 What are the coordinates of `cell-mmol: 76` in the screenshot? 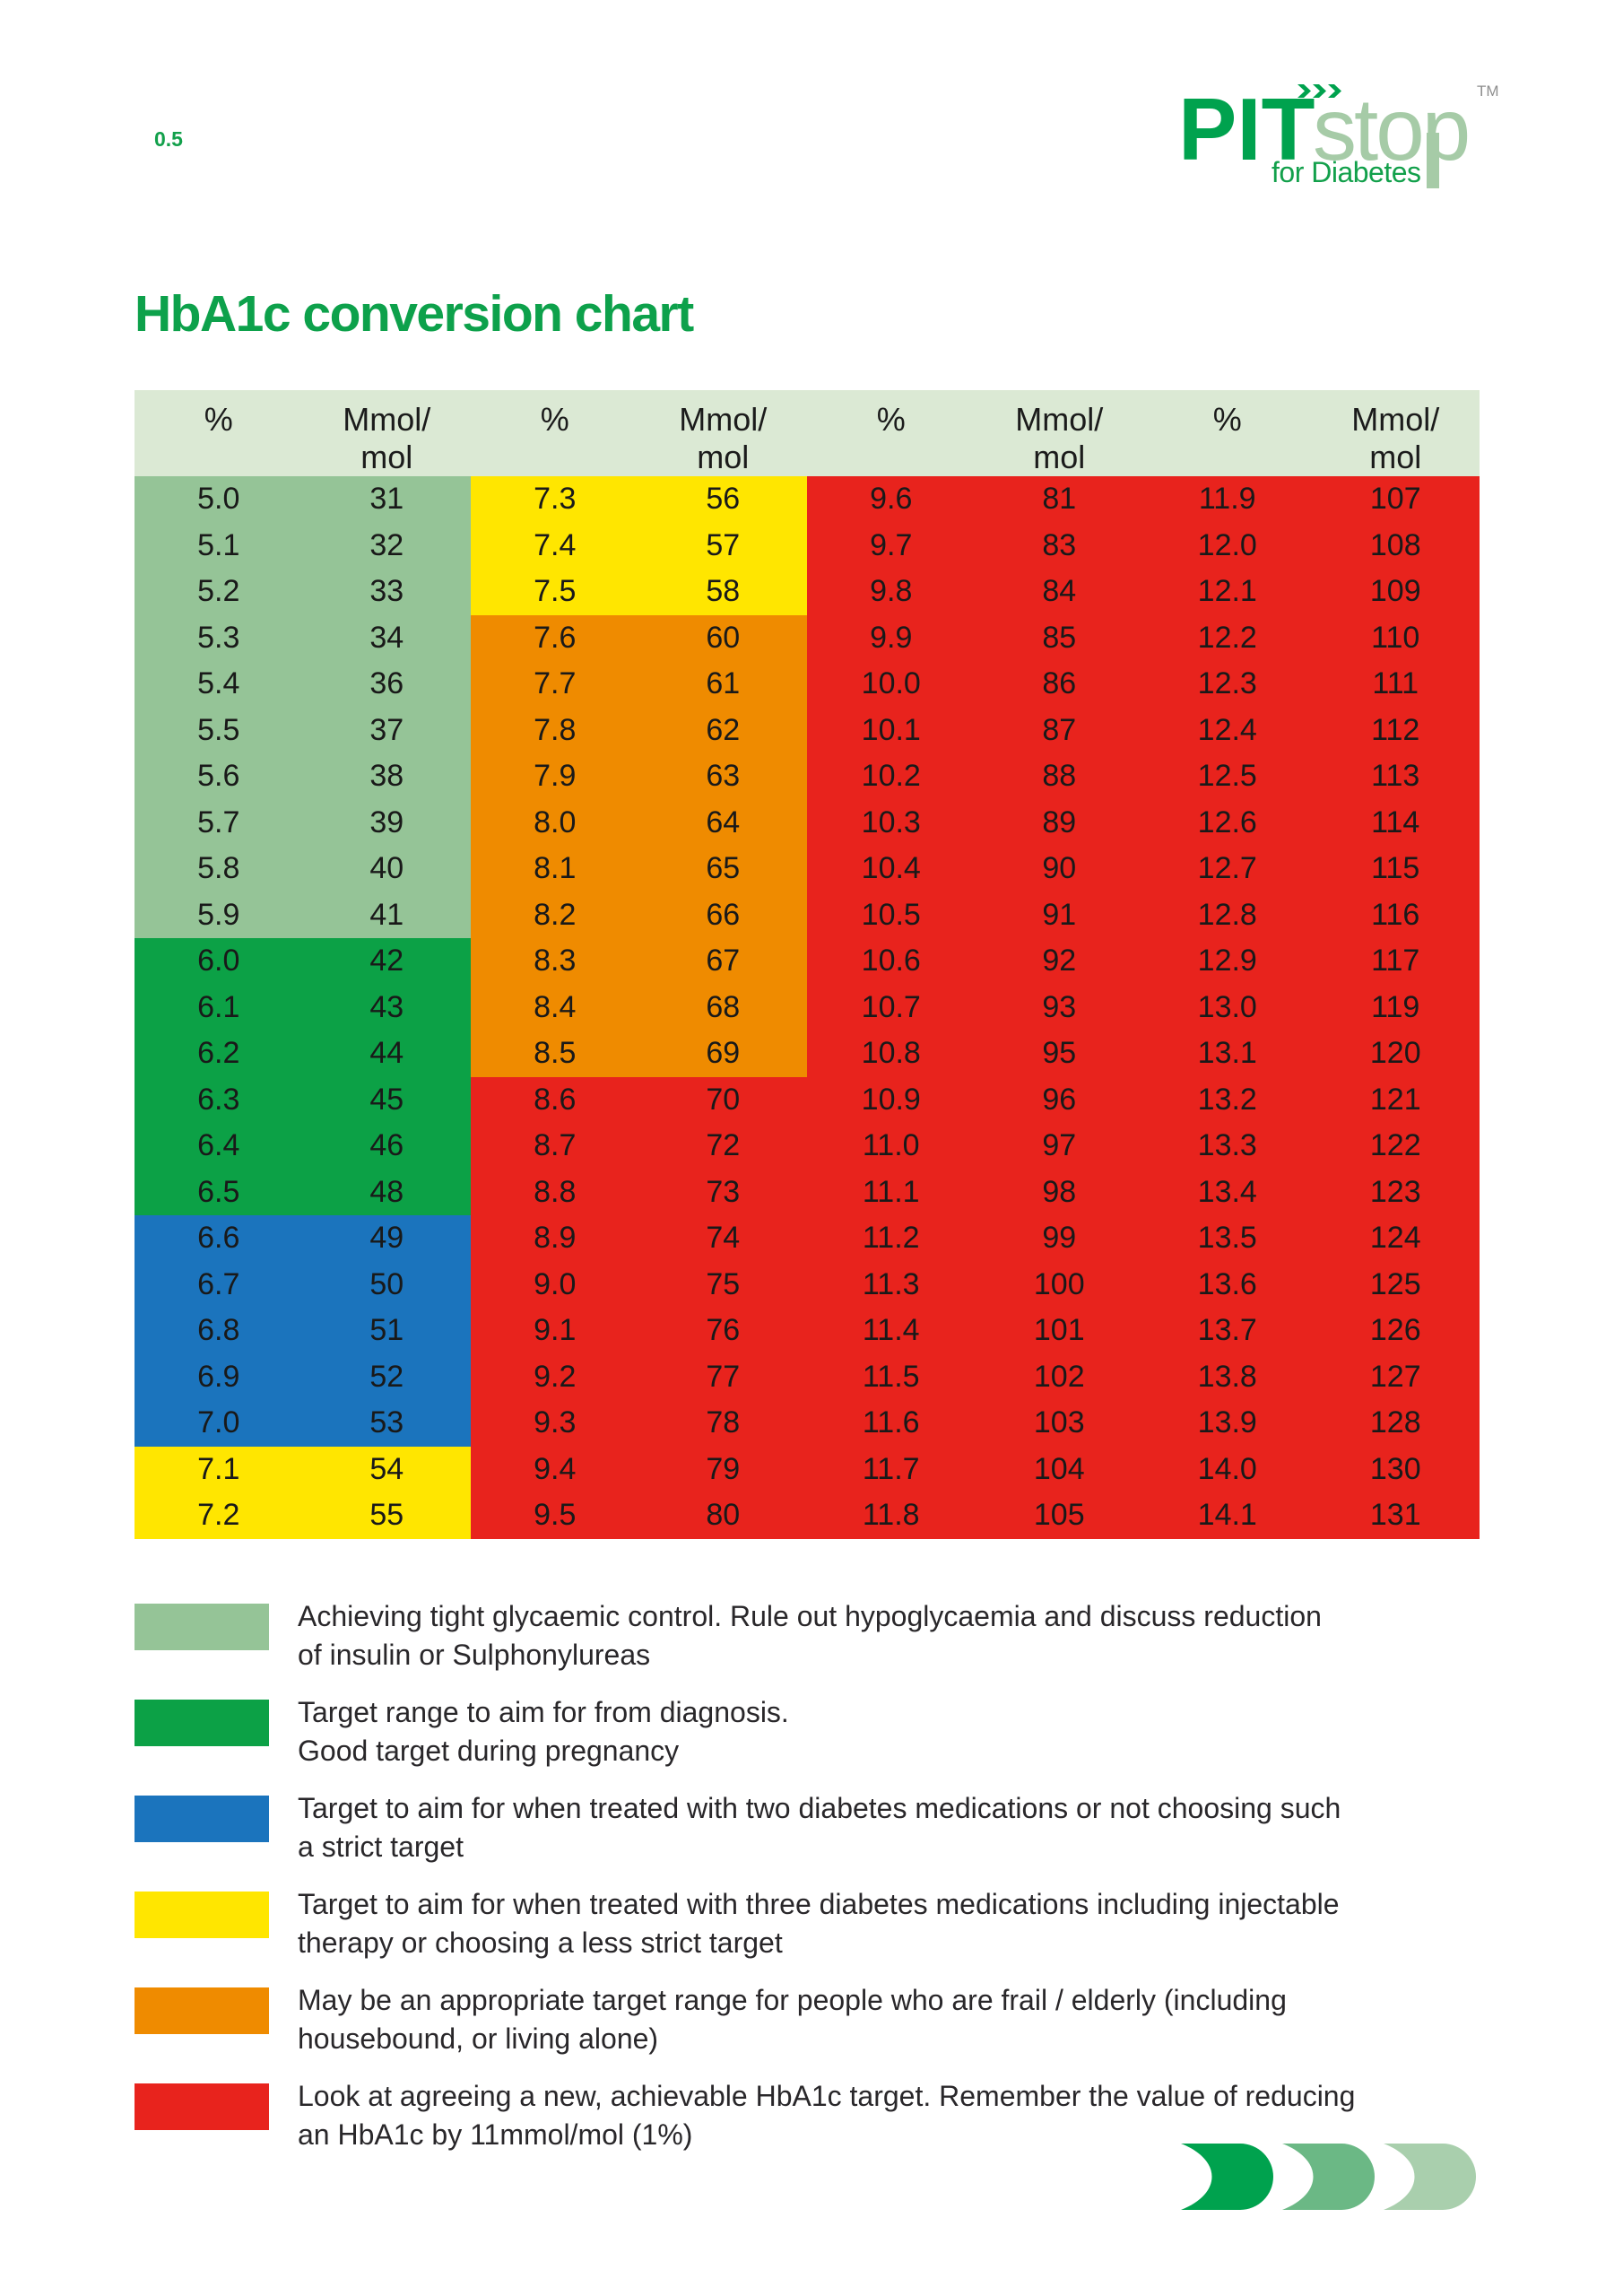 It's located at (722, 1331).